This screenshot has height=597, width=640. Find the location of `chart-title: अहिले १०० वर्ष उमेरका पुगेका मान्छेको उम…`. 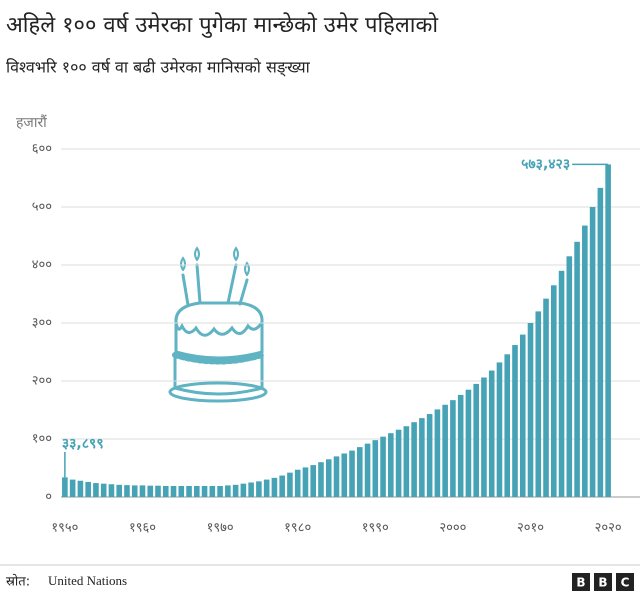

chart-title: अहिले १०० वर्ष उमेरका पुगेका मान्छेको उम… is located at coordinates (222, 25).